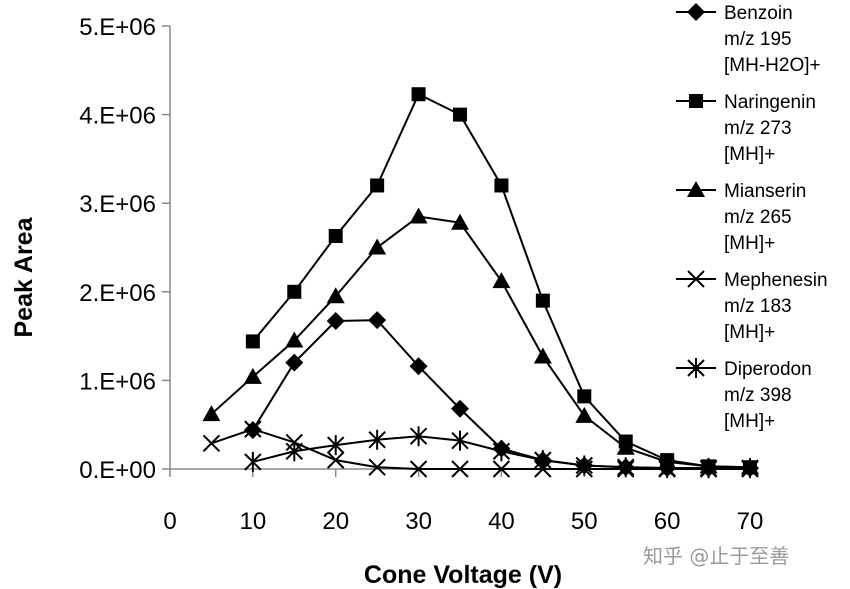  What do you see at coordinates (463, 575) in the screenshot?
I see `x-axis-label: Cone Voltage (V)` at bounding box center [463, 575].